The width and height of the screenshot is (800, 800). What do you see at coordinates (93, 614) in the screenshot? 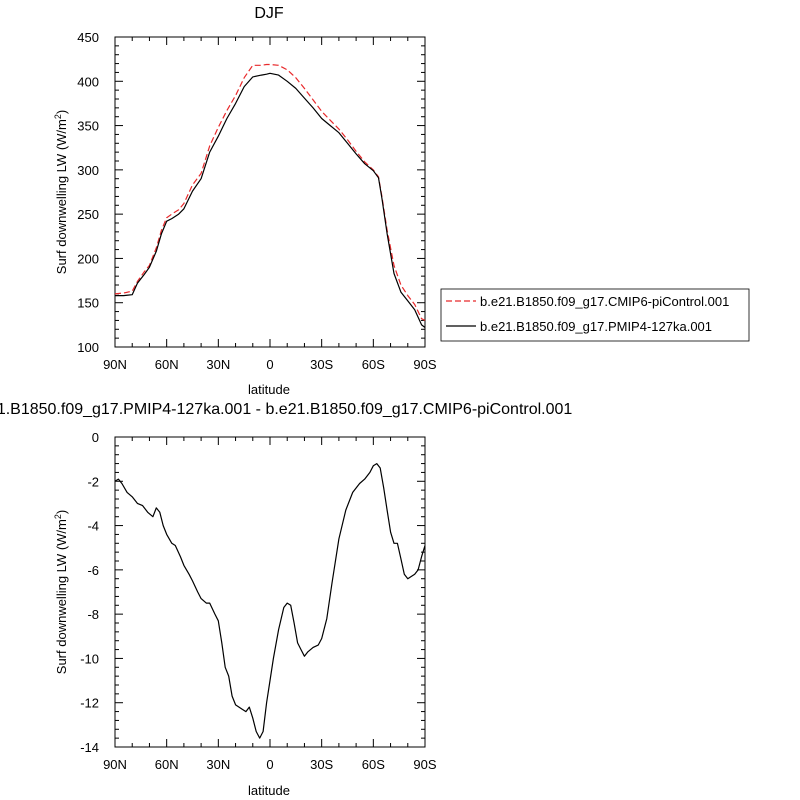
I see `y-tick-label: -8` at bounding box center [93, 614].